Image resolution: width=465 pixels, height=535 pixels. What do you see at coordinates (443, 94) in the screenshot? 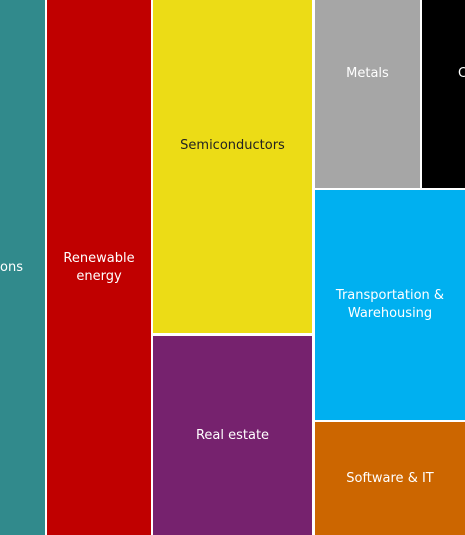
I see `tile: C` at bounding box center [443, 94].